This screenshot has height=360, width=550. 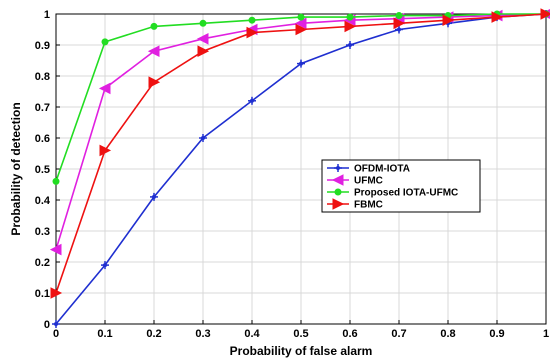 What do you see at coordinates (153, 334) in the screenshot?
I see `x-tick-label: 0.2` at bounding box center [153, 334].